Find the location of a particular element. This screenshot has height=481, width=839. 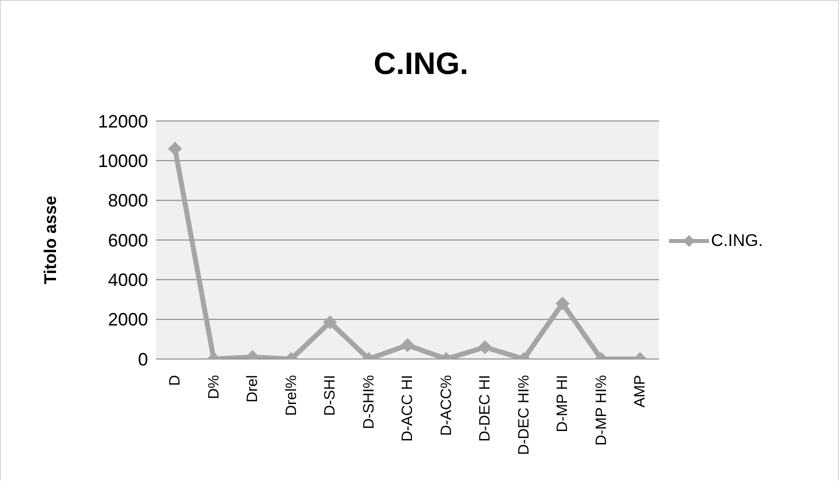

x-tick-label: D-DEC HI is located at coordinates (485, 408).